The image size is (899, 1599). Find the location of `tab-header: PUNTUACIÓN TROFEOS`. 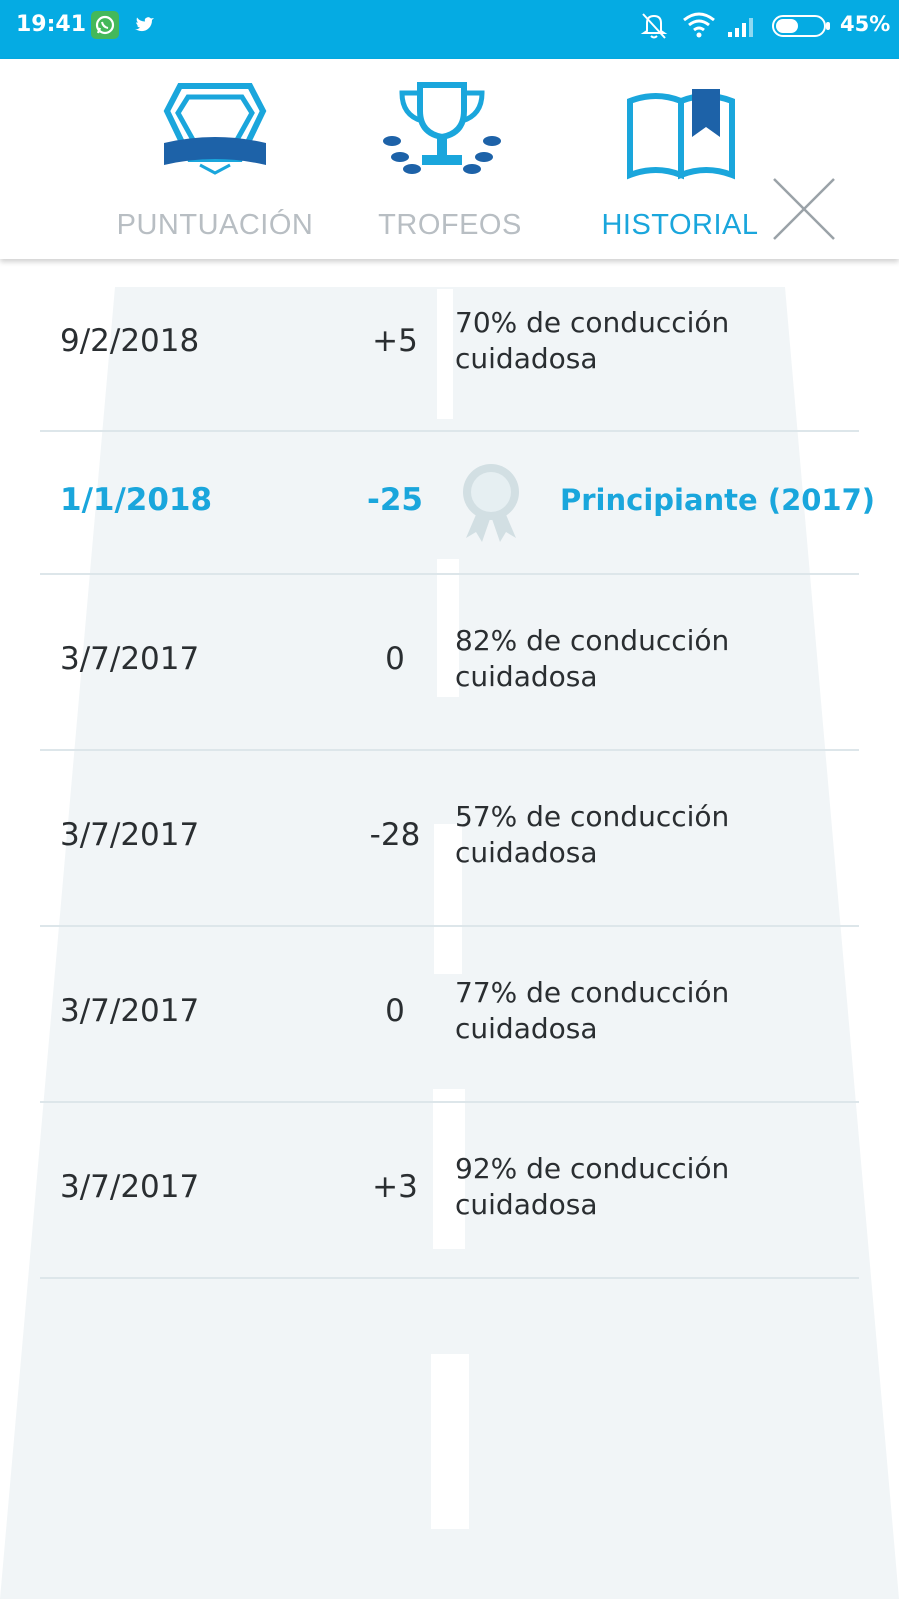

tab-header: PUNTUACIÓN TROFEOS is located at coordinates (449, 159).